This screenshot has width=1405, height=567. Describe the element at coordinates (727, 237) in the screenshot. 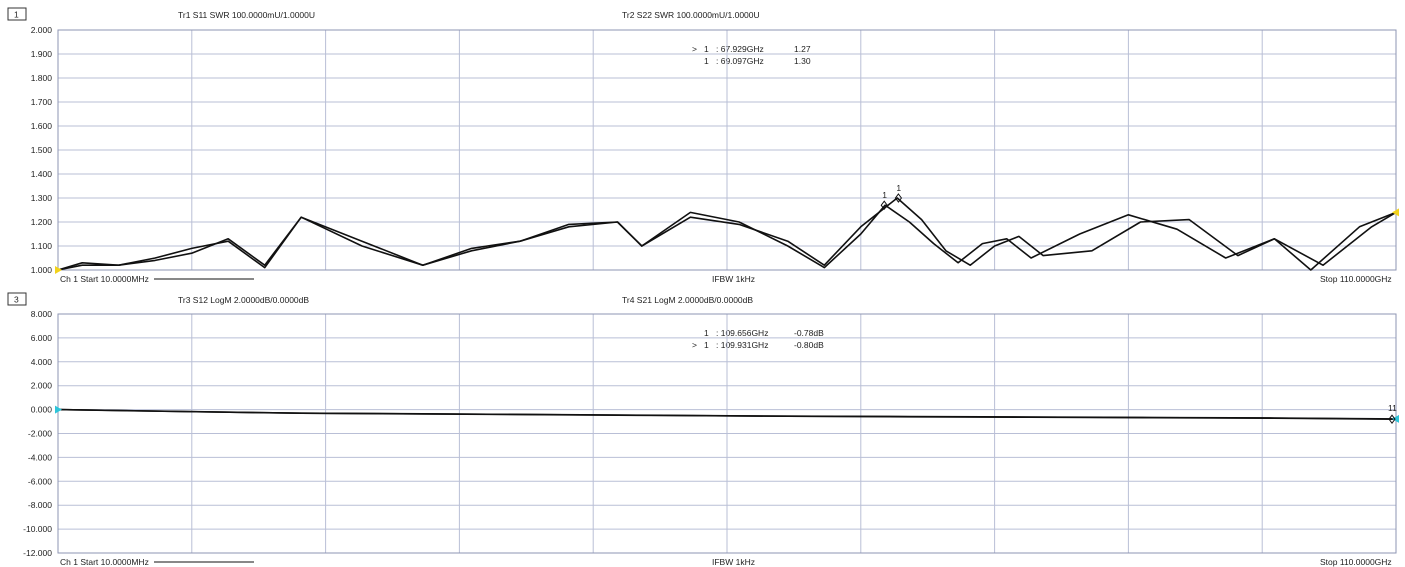

I see `trace-1-line` at that location.